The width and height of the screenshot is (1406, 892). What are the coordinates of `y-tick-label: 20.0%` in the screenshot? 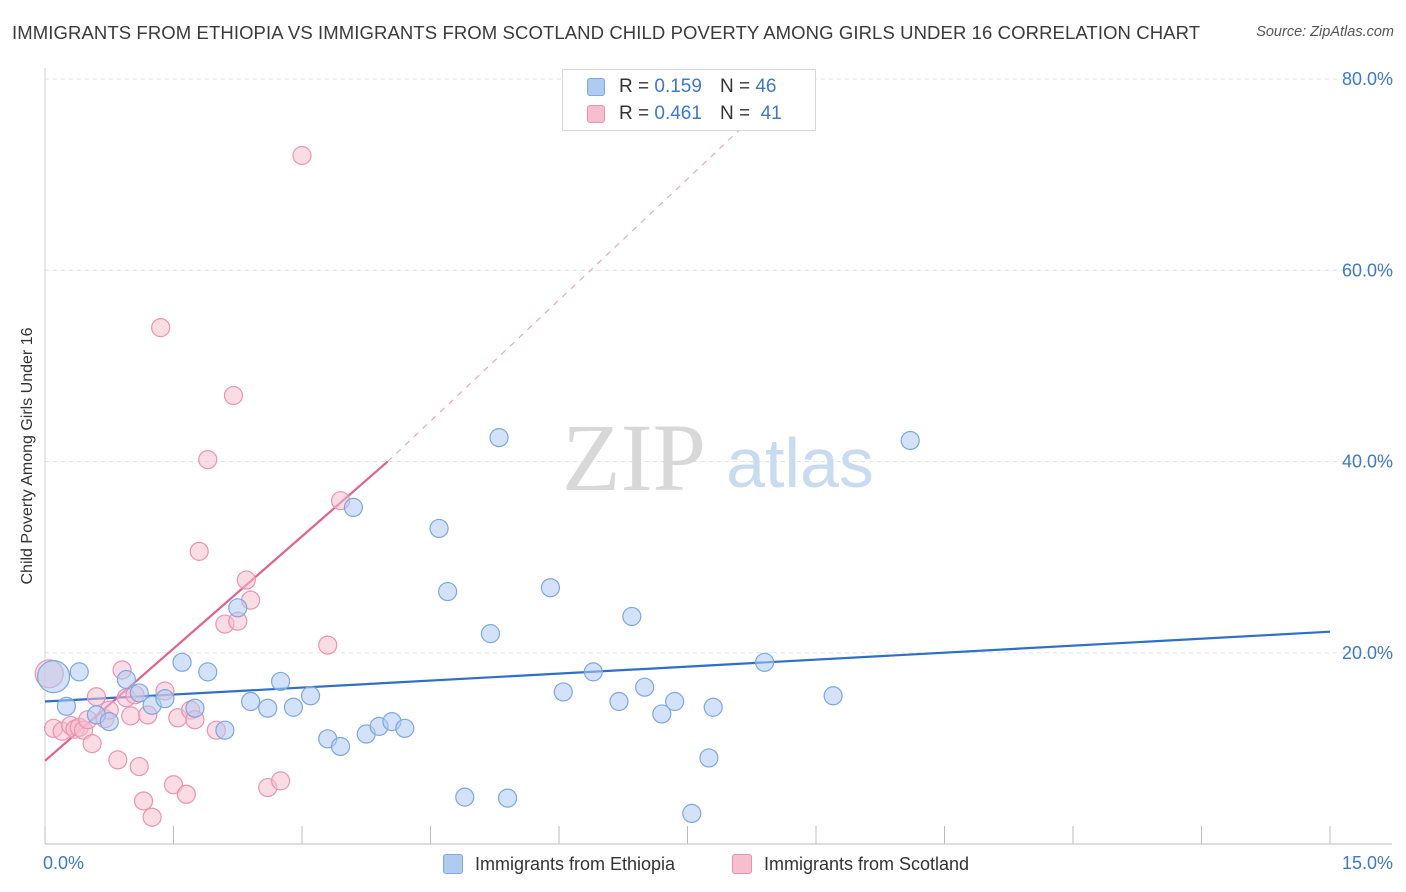 It's located at (1367, 653).